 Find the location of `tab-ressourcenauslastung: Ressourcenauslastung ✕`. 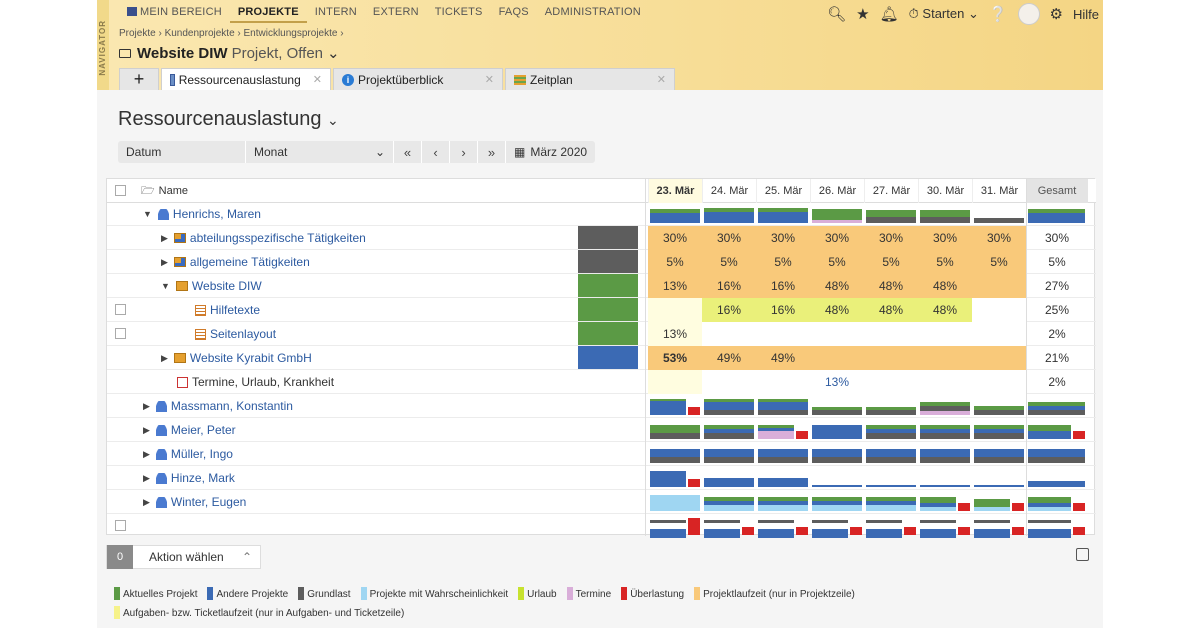

tab-ressourcenauslastung: Ressourcenauslastung ✕ is located at coordinates (246, 79).